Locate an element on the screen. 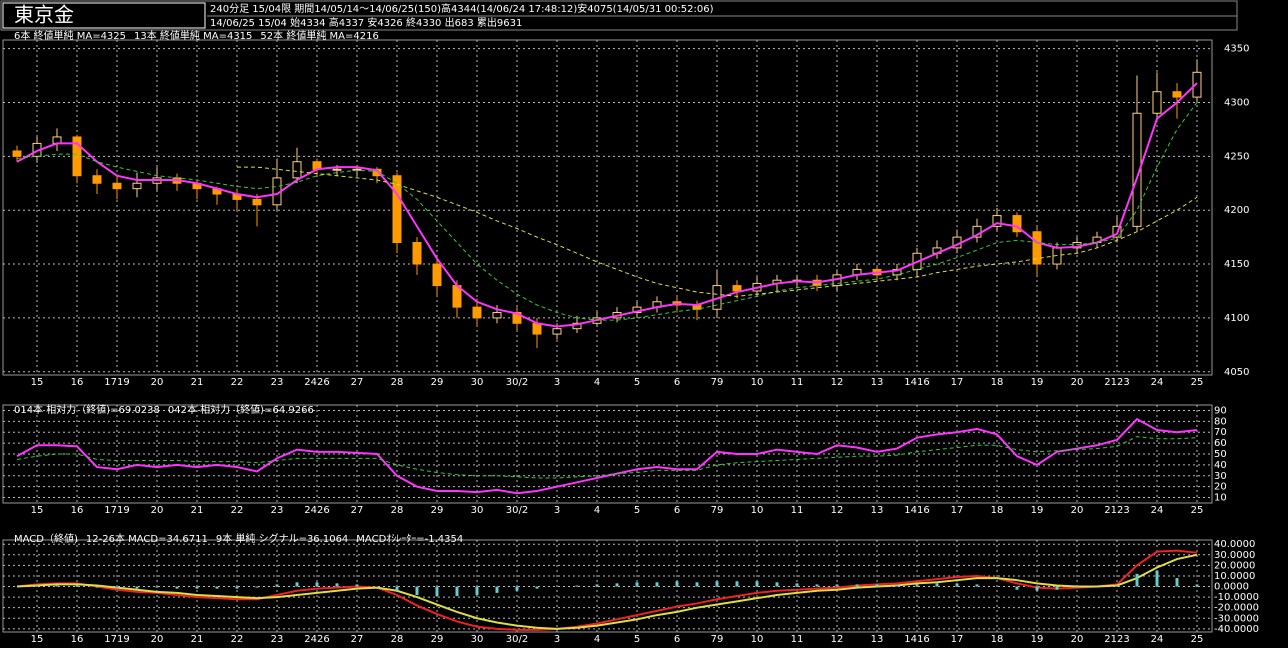 This screenshot has height=648, width=1288. series-line is located at coordinates (607, 591).